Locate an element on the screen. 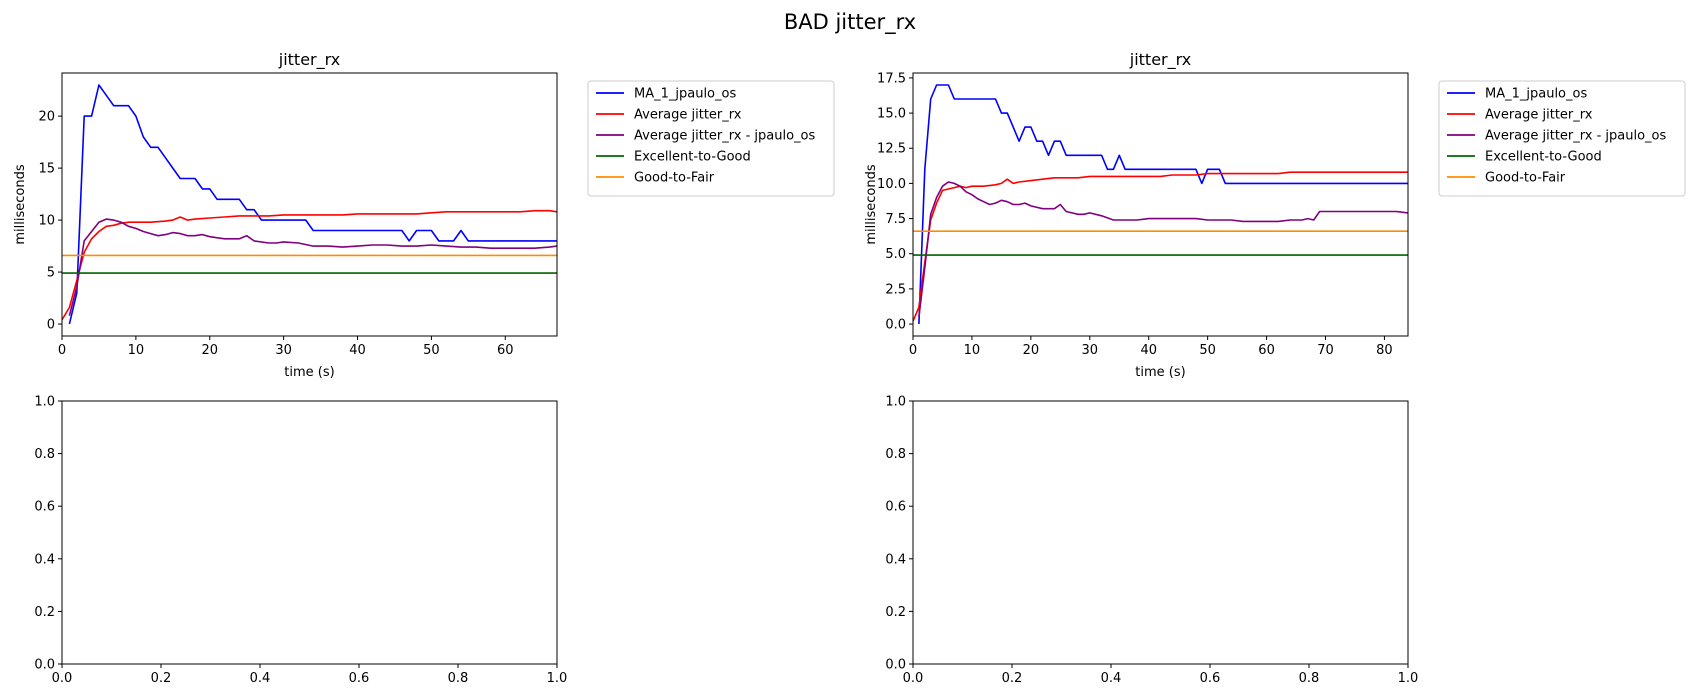 This screenshot has width=1700, height=700. x-tick-label: 80 is located at coordinates (1384, 350).